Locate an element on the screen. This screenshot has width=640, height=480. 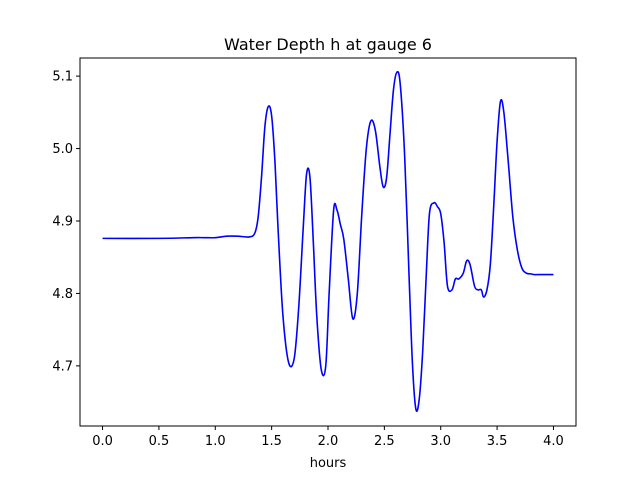
x-axis-label: hours is located at coordinates (328, 463).